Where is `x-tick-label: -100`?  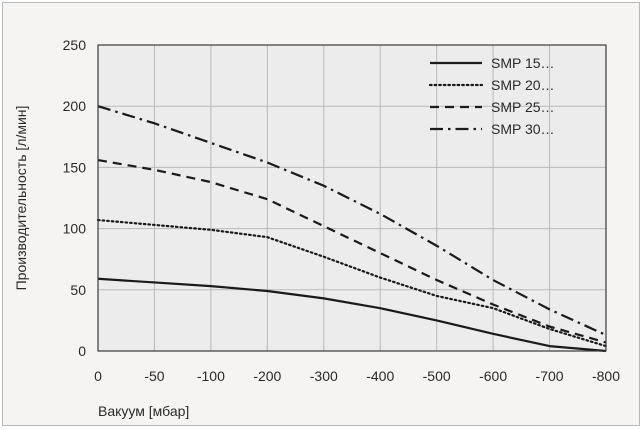
x-tick-label: -100 is located at coordinates (211, 376).